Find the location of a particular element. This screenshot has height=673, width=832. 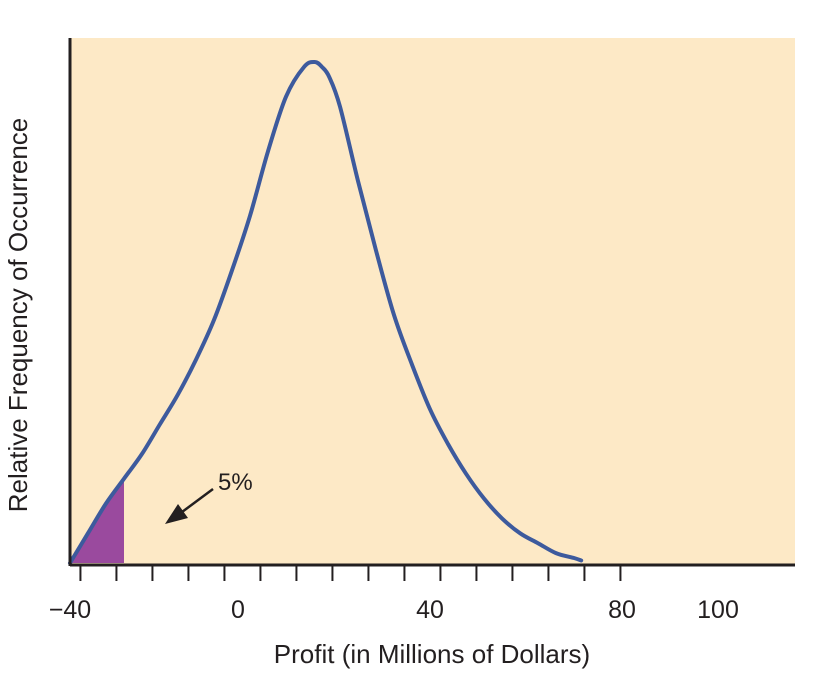

y-axis-title: Relative Frequency of Occurrence is located at coordinates (18, 315).